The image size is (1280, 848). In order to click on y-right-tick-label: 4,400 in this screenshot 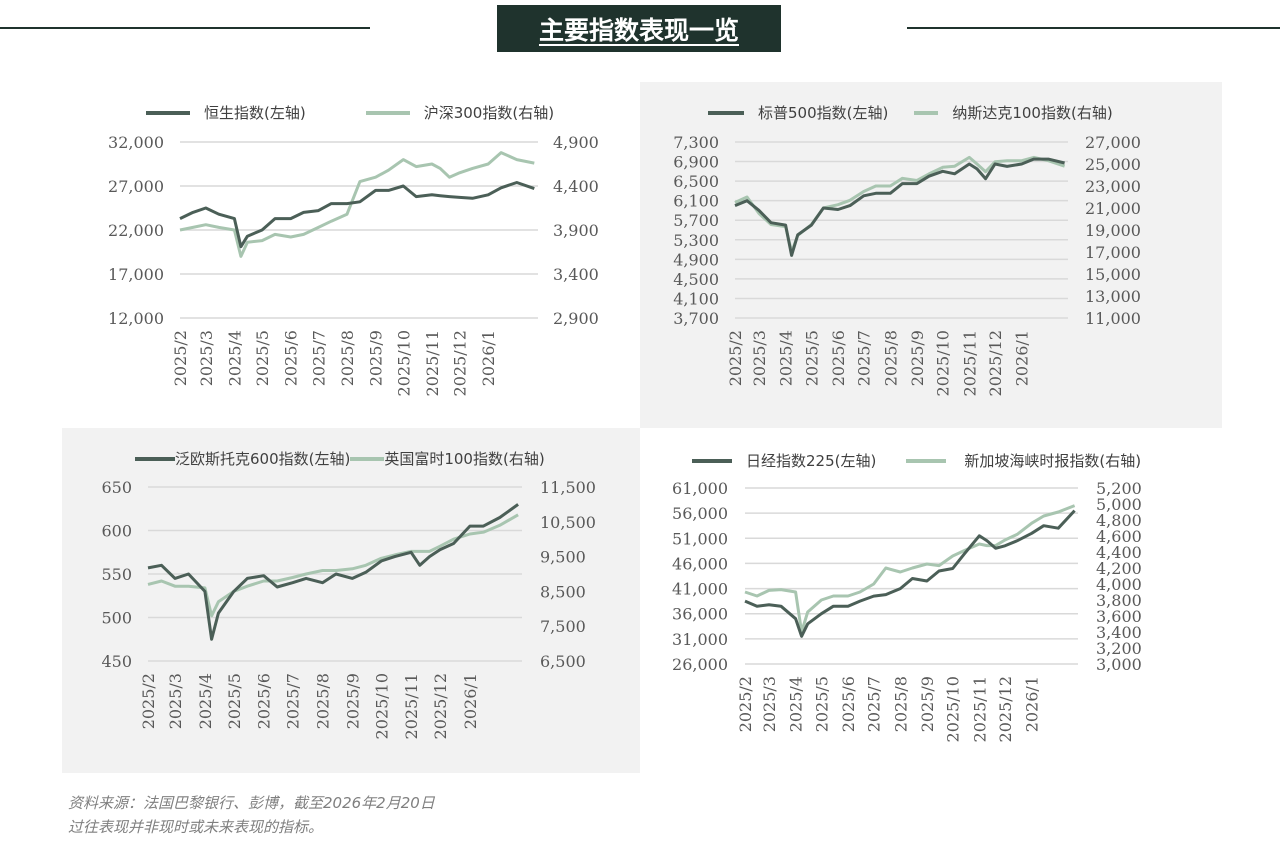, I will do `click(576, 186)`.